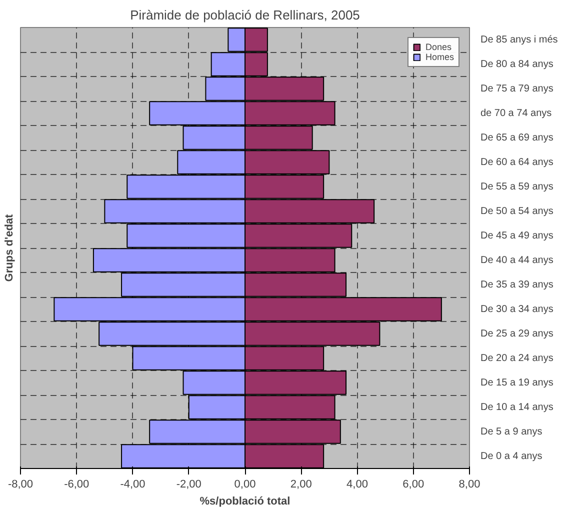 The height and width of the screenshot is (517, 570). Describe the element at coordinates (439, 57) in the screenshot. I see `legend-label: Homes` at that location.